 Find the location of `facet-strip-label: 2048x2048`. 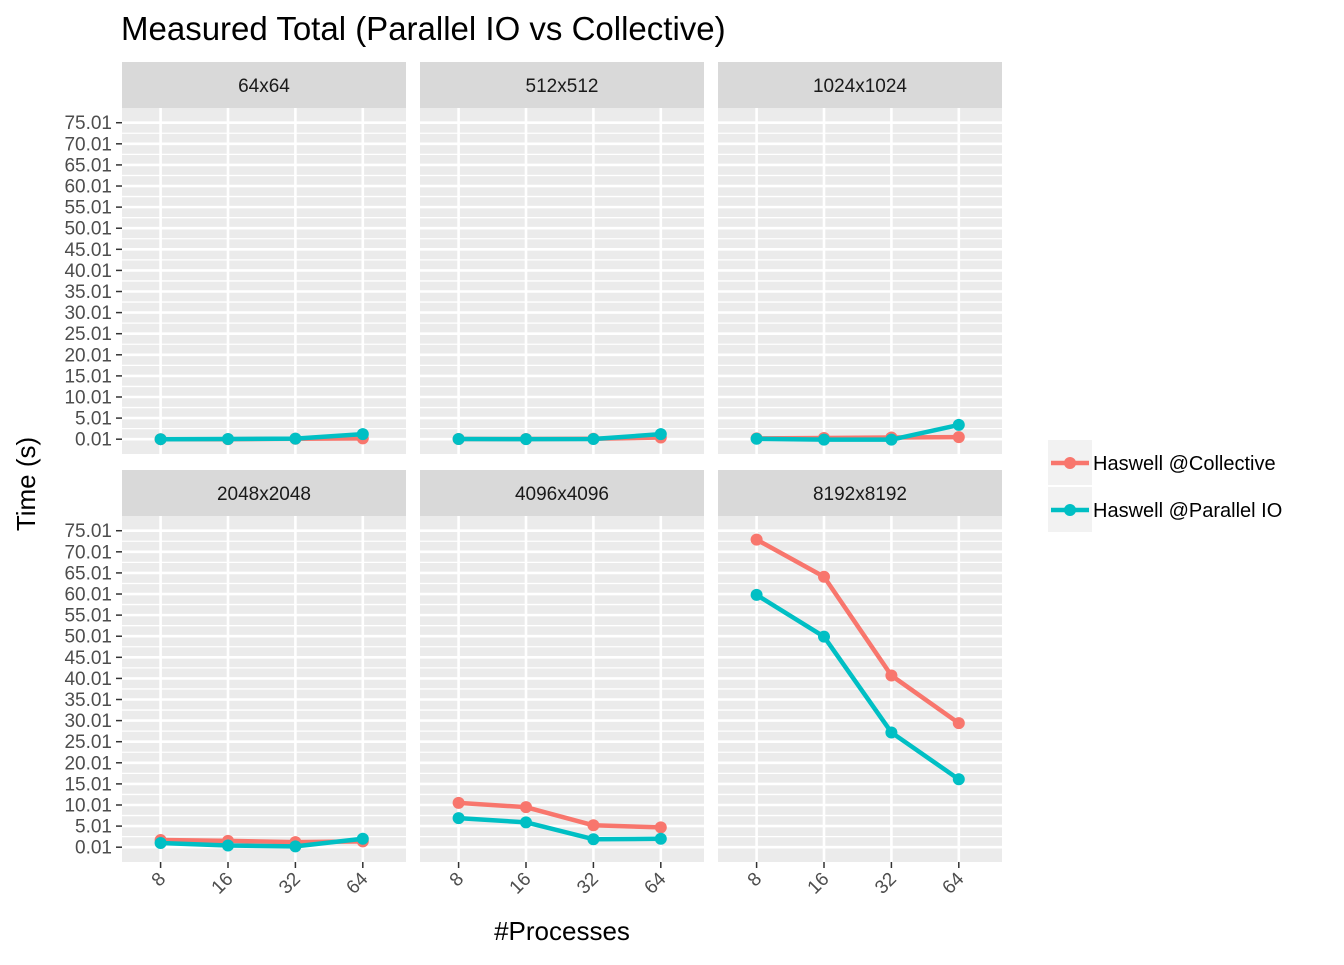

facet-strip-label: 2048x2048 is located at coordinates (264, 494).